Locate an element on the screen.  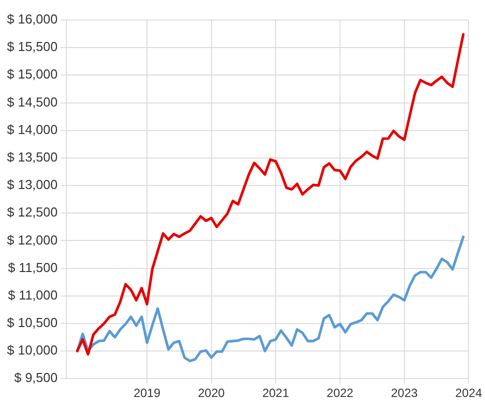
y-tick-label: $ 11,000 is located at coordinates (33, 294).